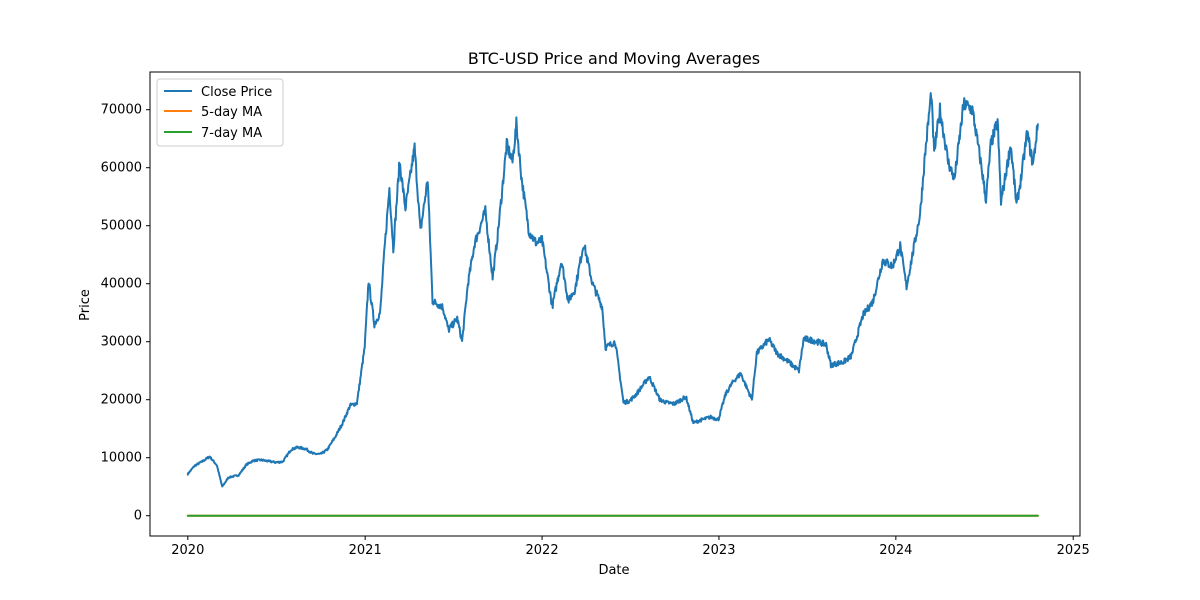 This screenshot has width=1200, height=600. Describe the element at coordinates (630, 547) in the screenshot. I see `x-axis-ticks: 2020 2021 2022 2023 2024 2025` at that location.